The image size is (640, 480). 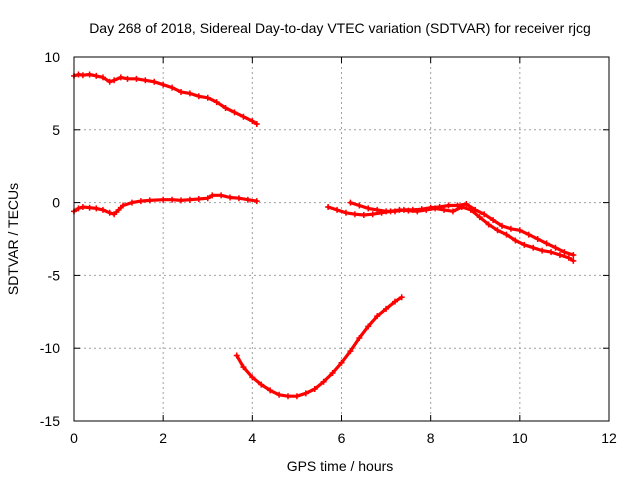 I want to click on x-tick-label: 2, so click(x=163, y=438).